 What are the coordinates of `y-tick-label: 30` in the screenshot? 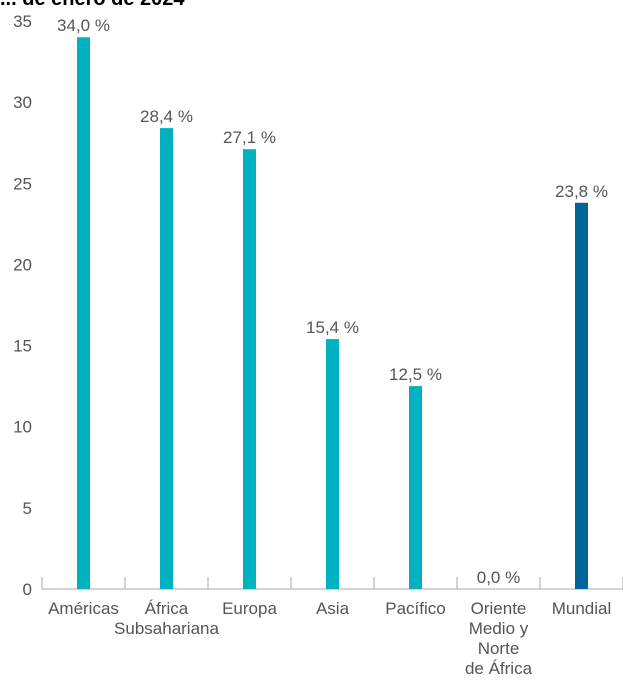 It's located at (22, 102).